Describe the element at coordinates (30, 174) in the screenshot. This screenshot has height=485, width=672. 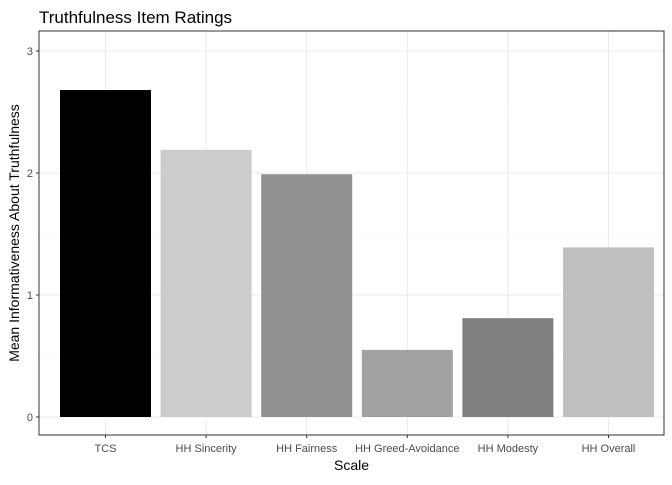
I see `y-tick-label: 2` at that location.